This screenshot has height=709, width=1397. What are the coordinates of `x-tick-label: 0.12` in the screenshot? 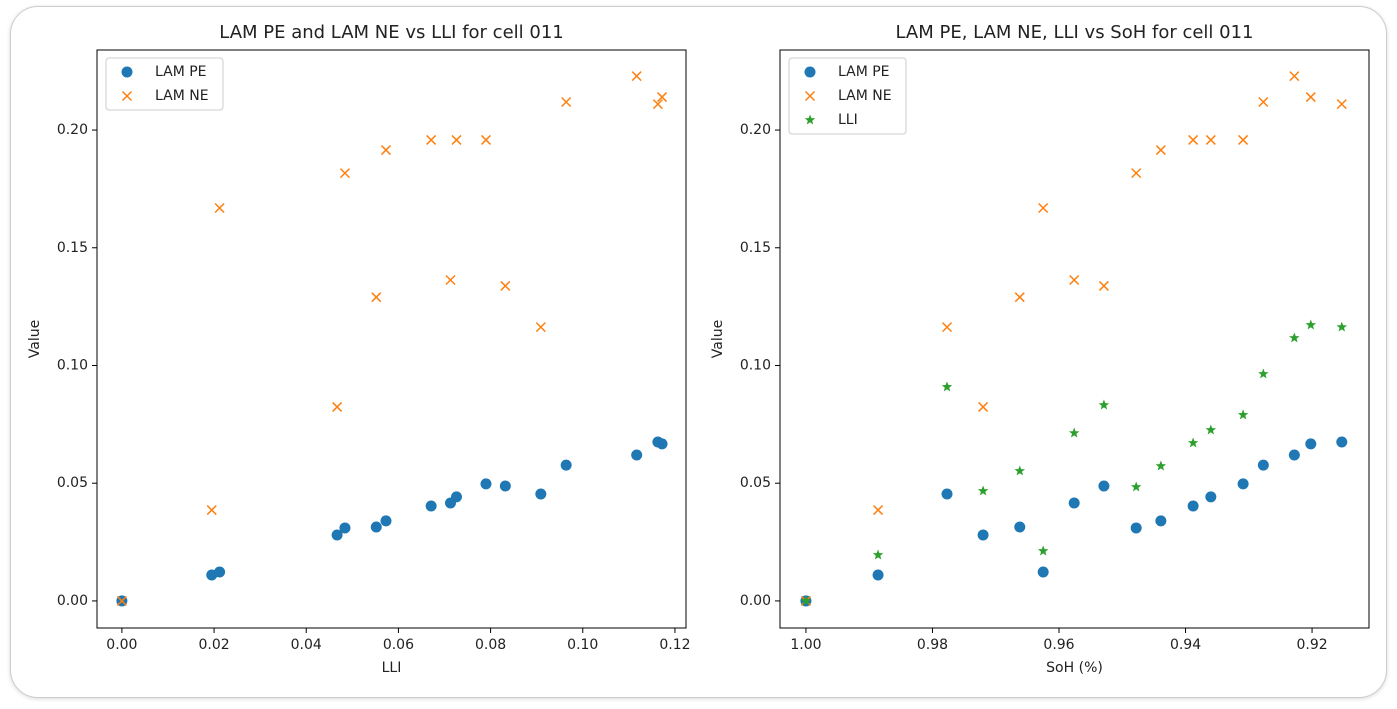 It's located at (674, 645).